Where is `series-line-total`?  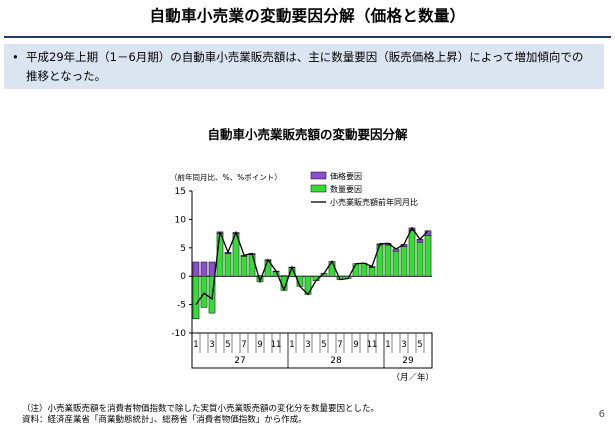 series-line-total is located at coordinates (312, 265).